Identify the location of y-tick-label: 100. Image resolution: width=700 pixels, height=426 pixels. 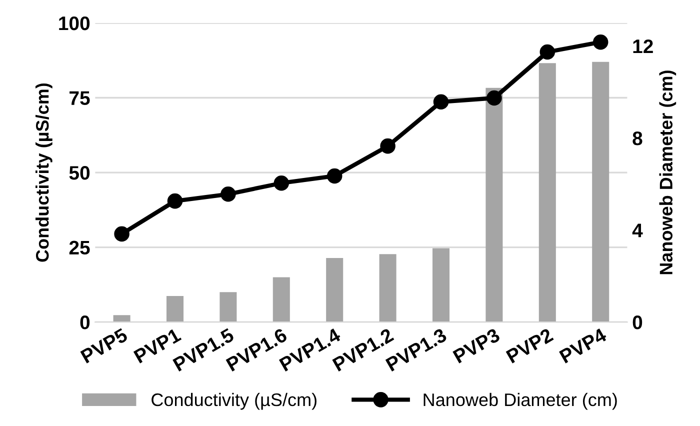
(74, 23).